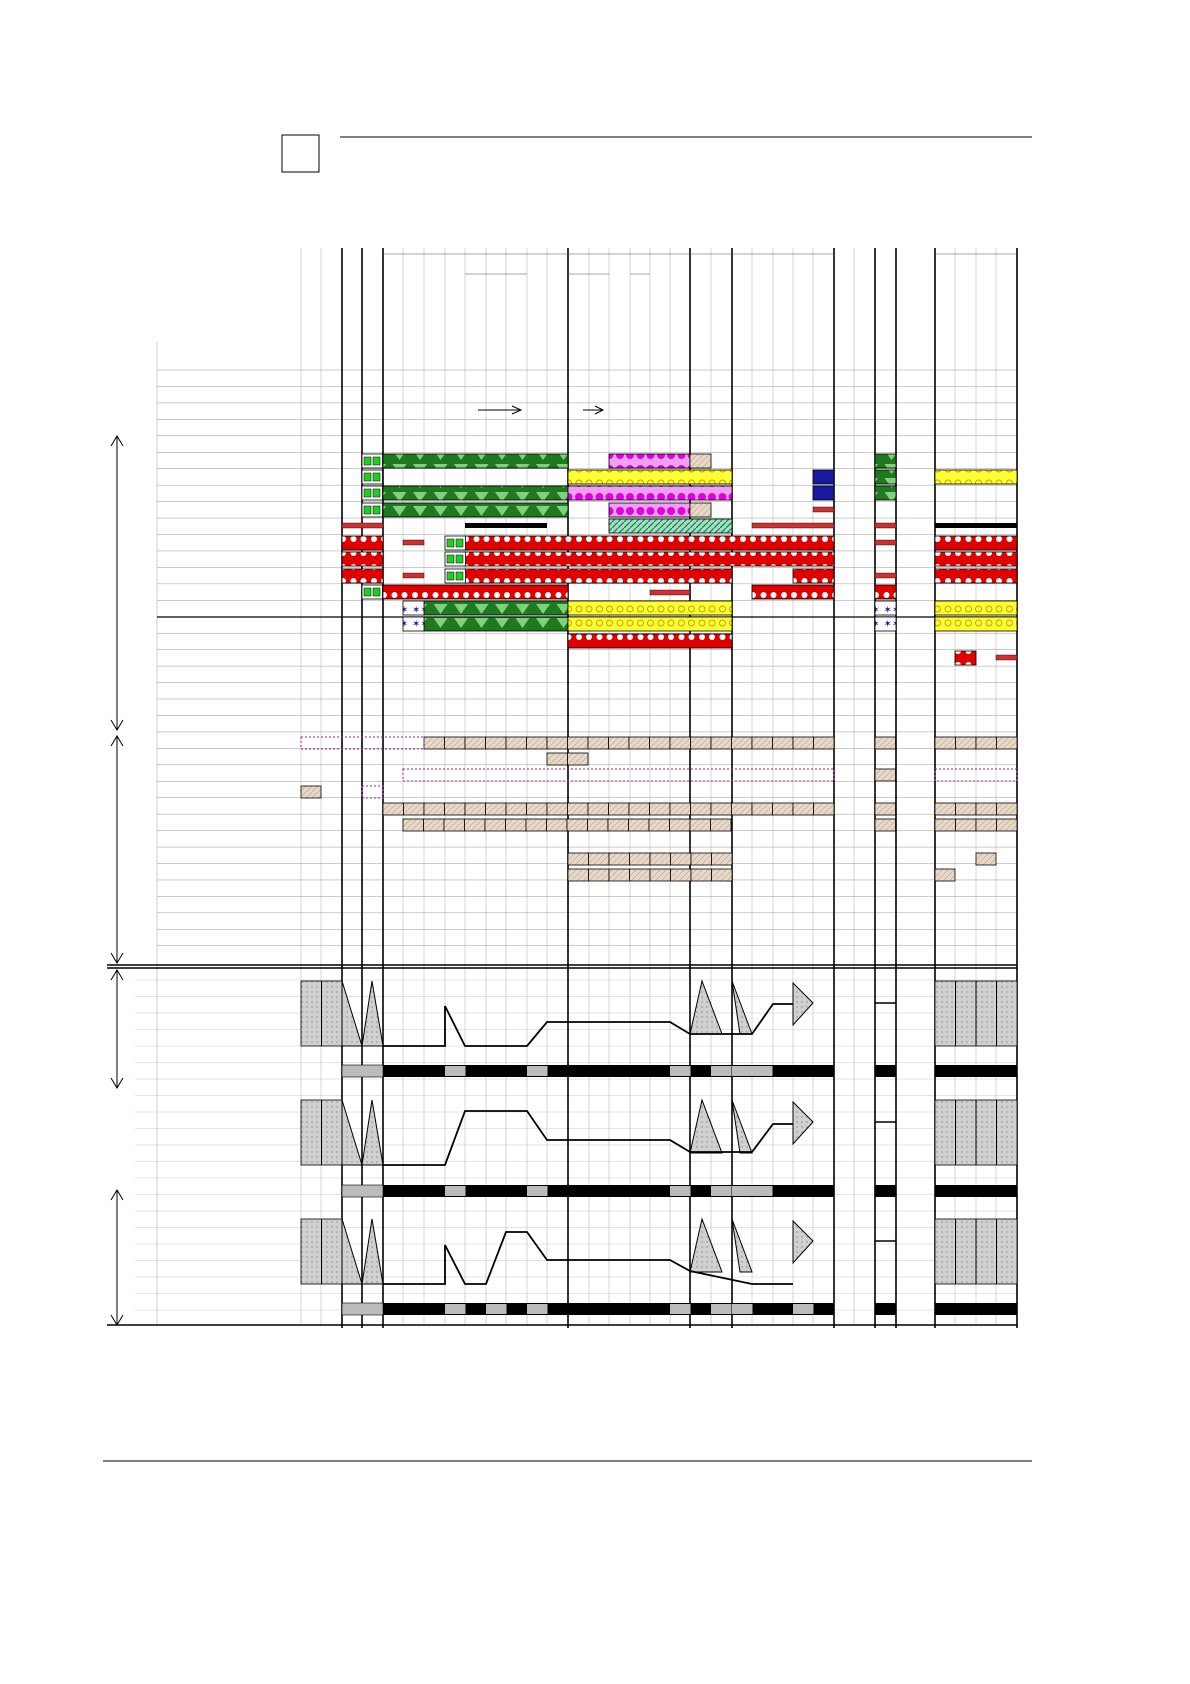  Describe the element at coordinates (300, 153) in the screenshot. I see `corner-box` at that location.